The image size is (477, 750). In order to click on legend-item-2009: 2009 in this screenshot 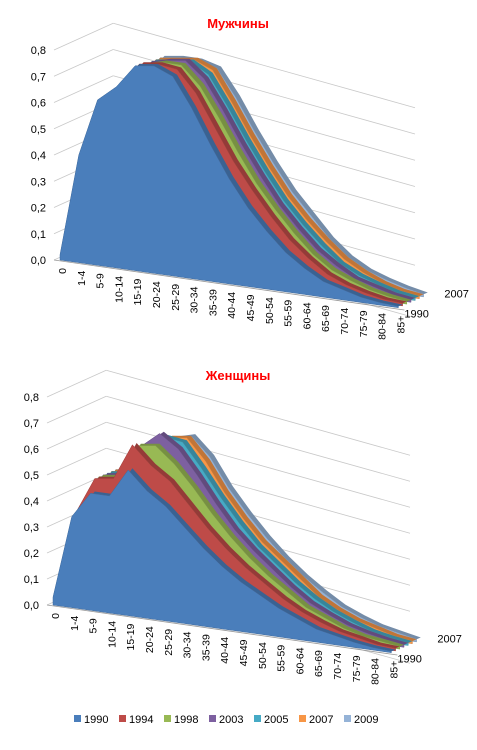, I will do `click(361, 720)`.